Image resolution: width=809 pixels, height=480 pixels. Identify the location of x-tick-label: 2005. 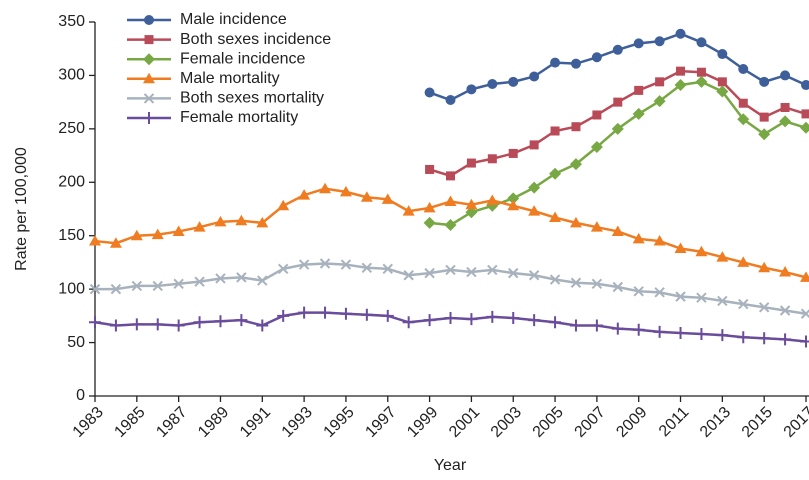
(548, 422).